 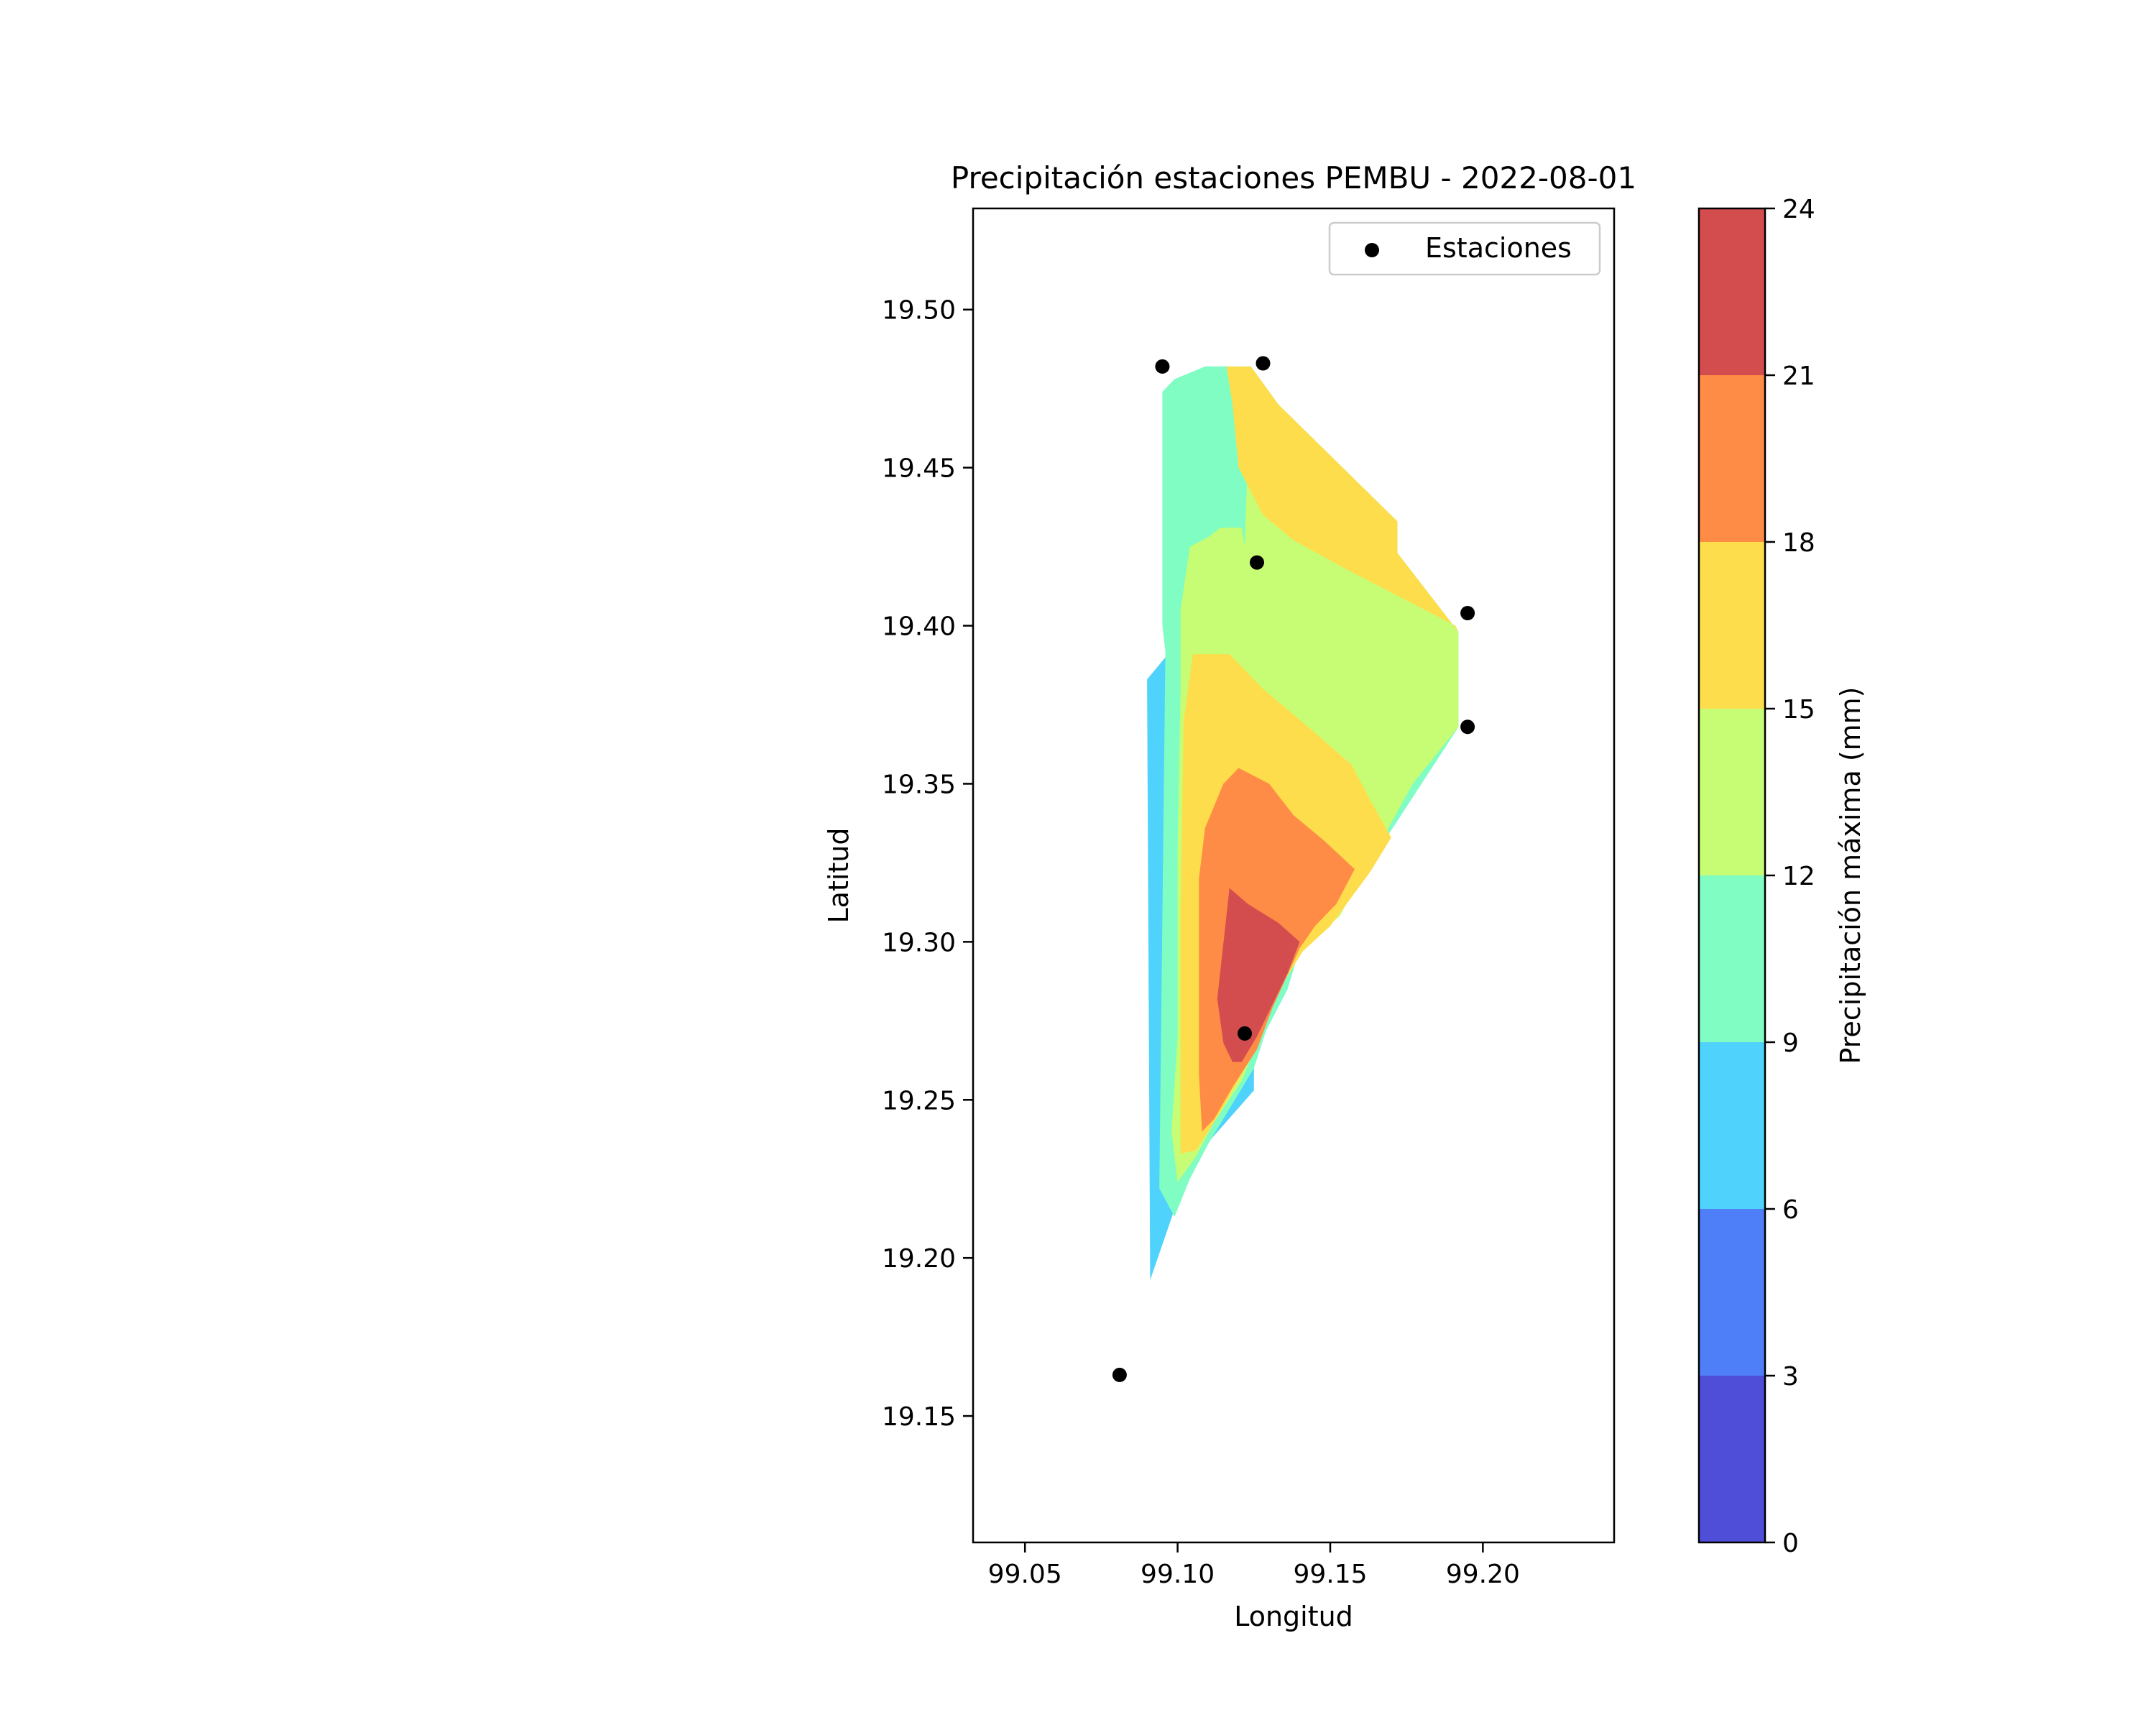 I want to click on colorbar-tick-label: 24, so click(x=1798, y=209).